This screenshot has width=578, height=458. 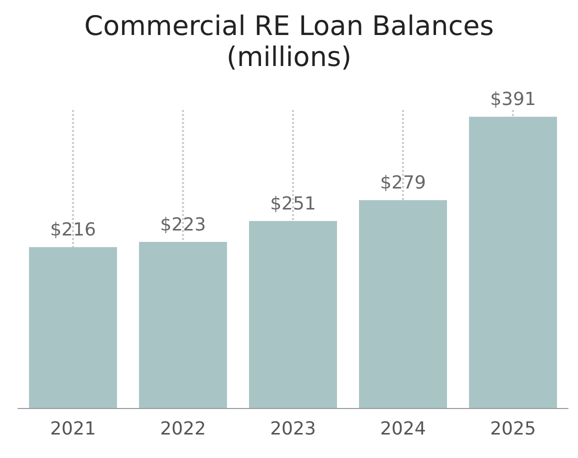 I want to click on data-label: $251, so click(x=293, y=204).